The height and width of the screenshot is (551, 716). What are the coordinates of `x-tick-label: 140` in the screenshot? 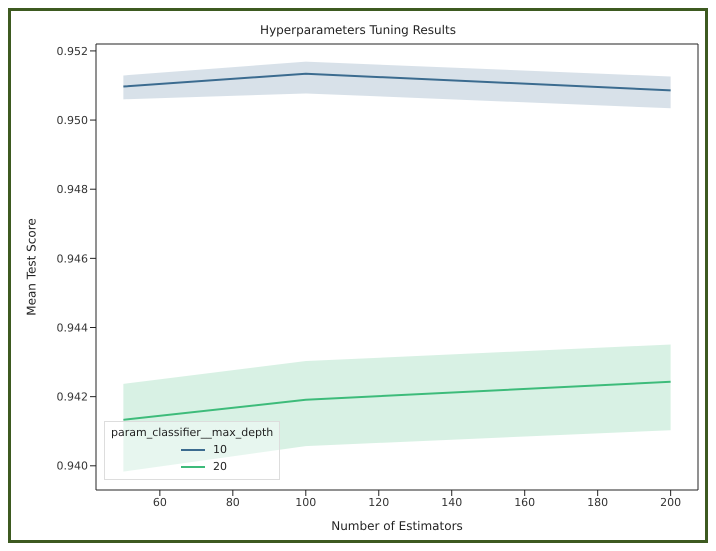 It's located at (451, 502).